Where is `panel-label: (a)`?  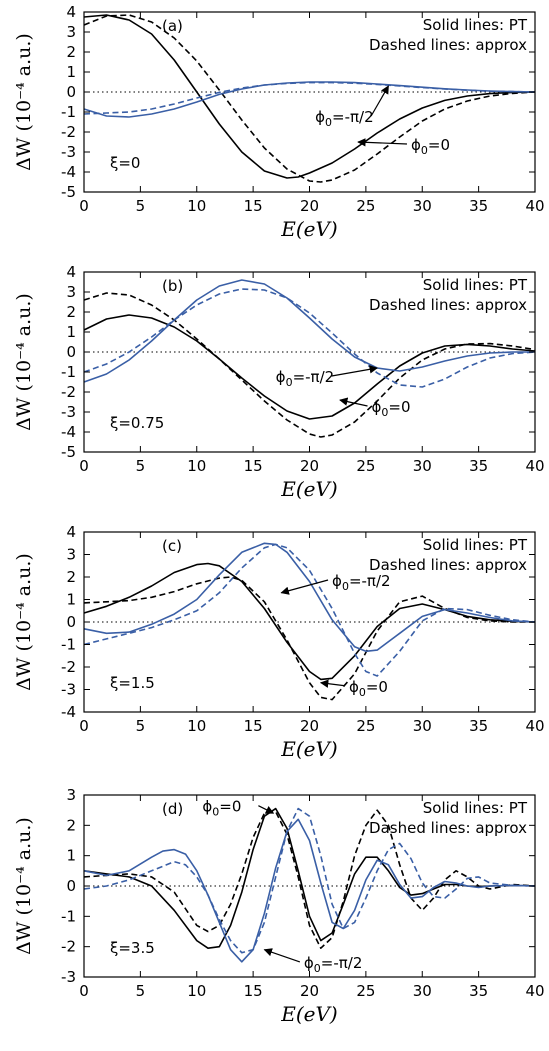
panel-label: (a) is located at coordinates (172, 26).